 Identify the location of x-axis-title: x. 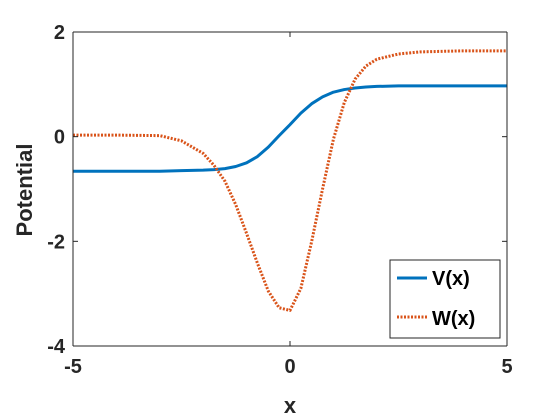
(290, 405).